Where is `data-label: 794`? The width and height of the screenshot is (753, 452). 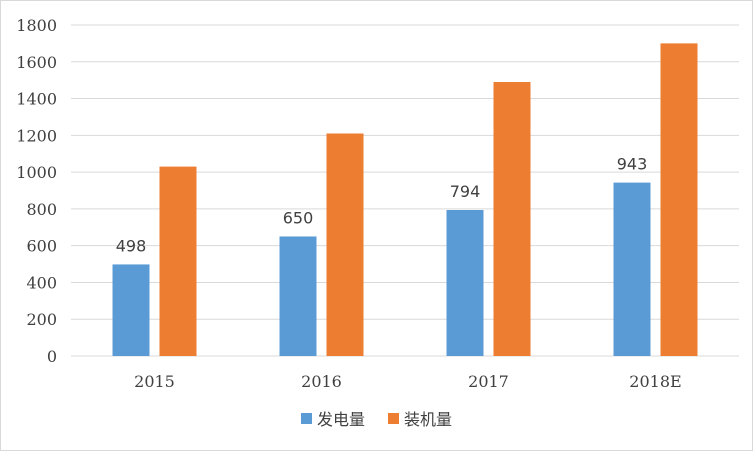
data-label: 794 is located at coordinates (465, 191).